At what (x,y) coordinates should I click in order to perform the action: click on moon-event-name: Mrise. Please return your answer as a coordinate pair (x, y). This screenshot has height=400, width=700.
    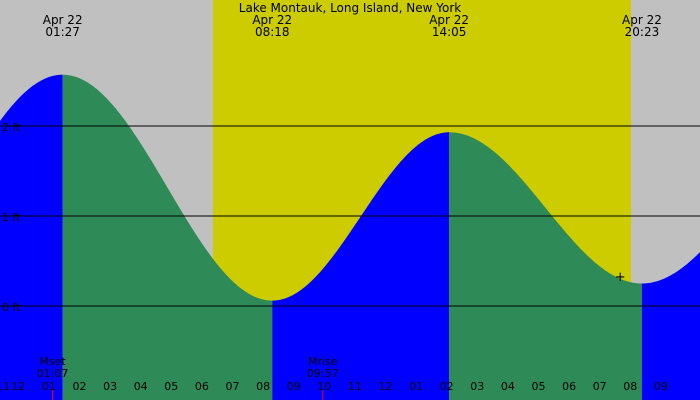
    Looking at the image, I should click on (323, 361).